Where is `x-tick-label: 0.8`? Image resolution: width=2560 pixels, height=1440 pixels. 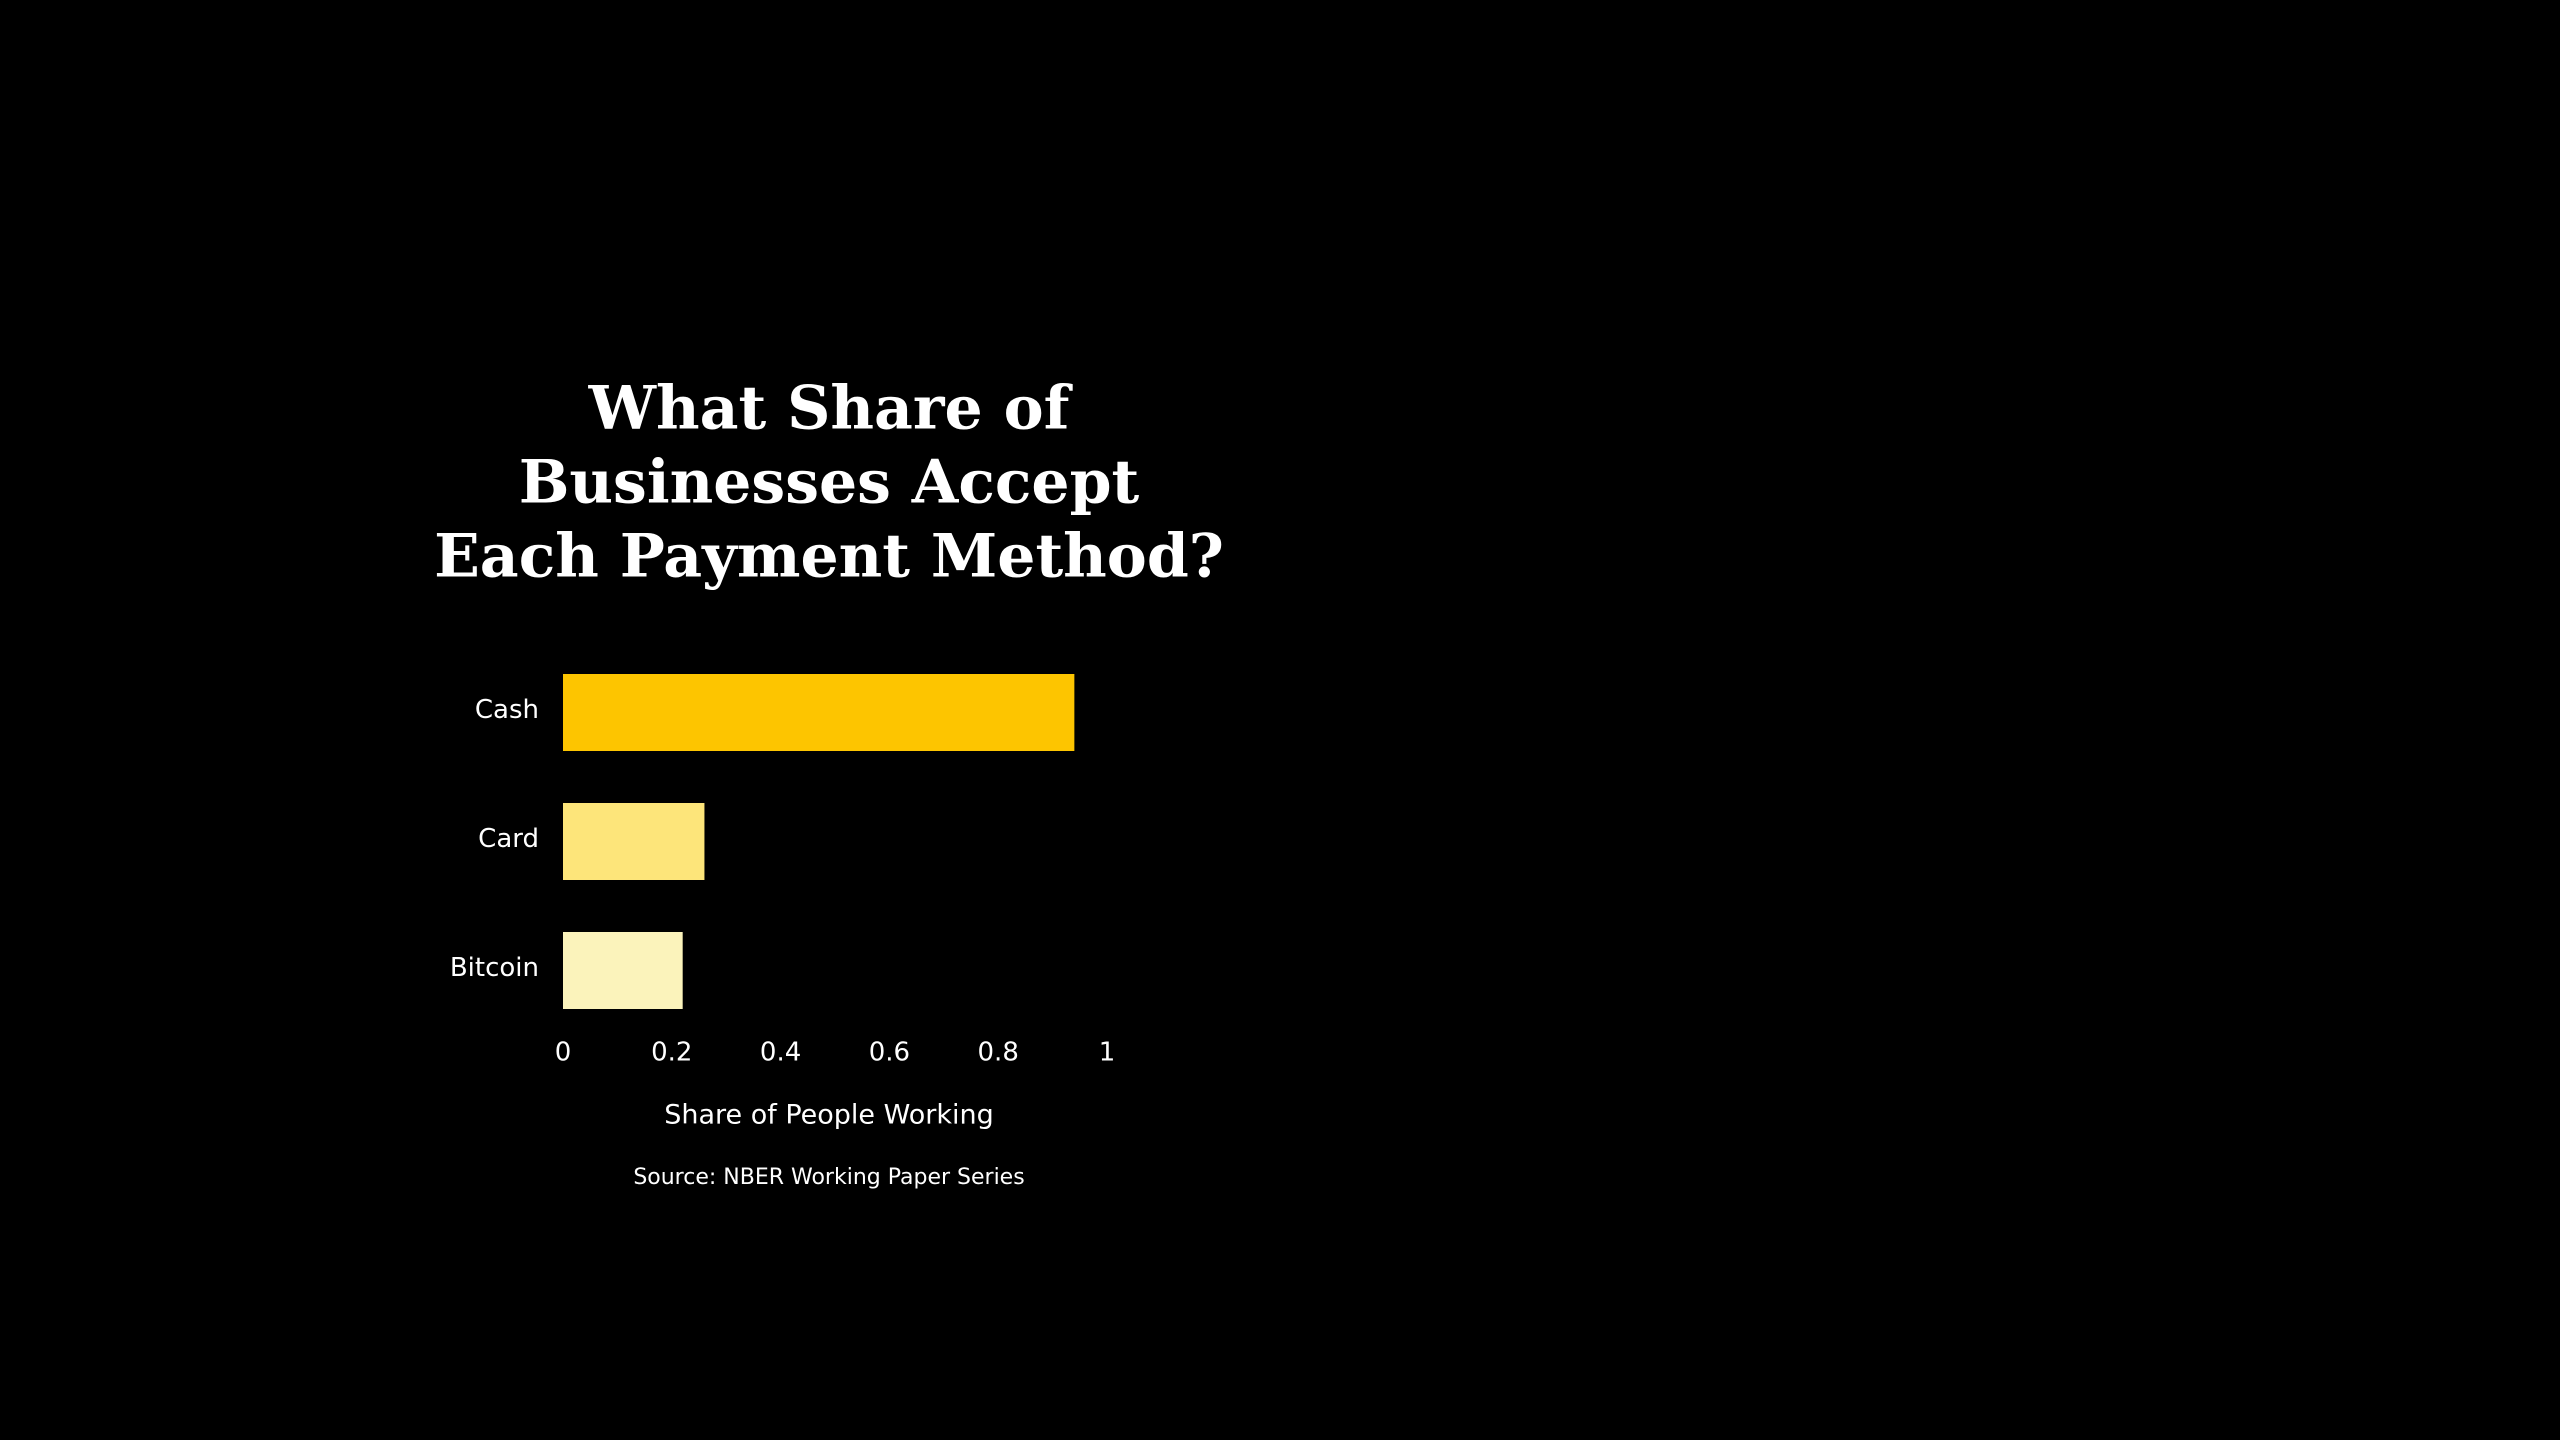
x-tick-label: 0.8 is located at coordinates (998, 1053).